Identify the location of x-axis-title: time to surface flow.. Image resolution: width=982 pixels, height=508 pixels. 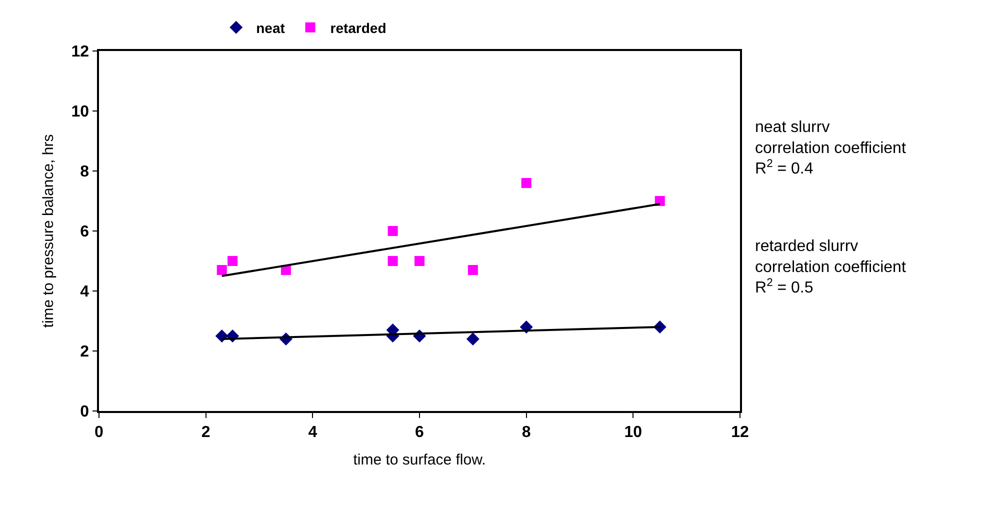
(419, 459).